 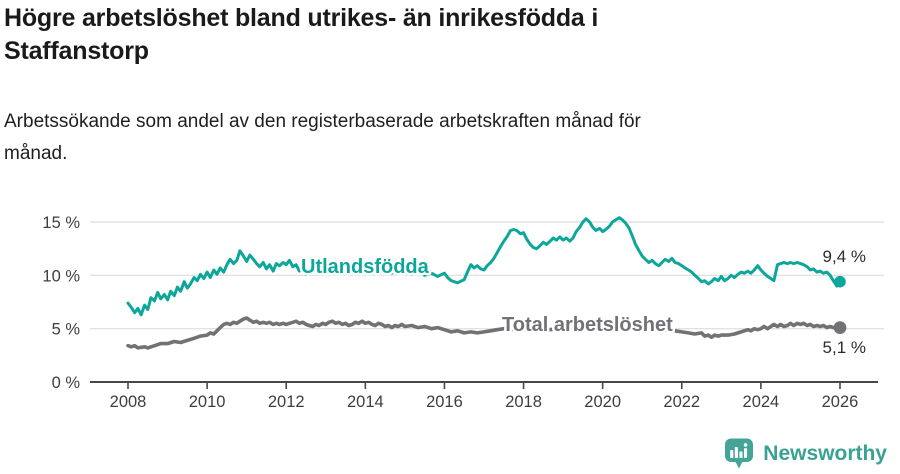 I want to click on y-tick-label: 10 %, so click(x=61, y=276).